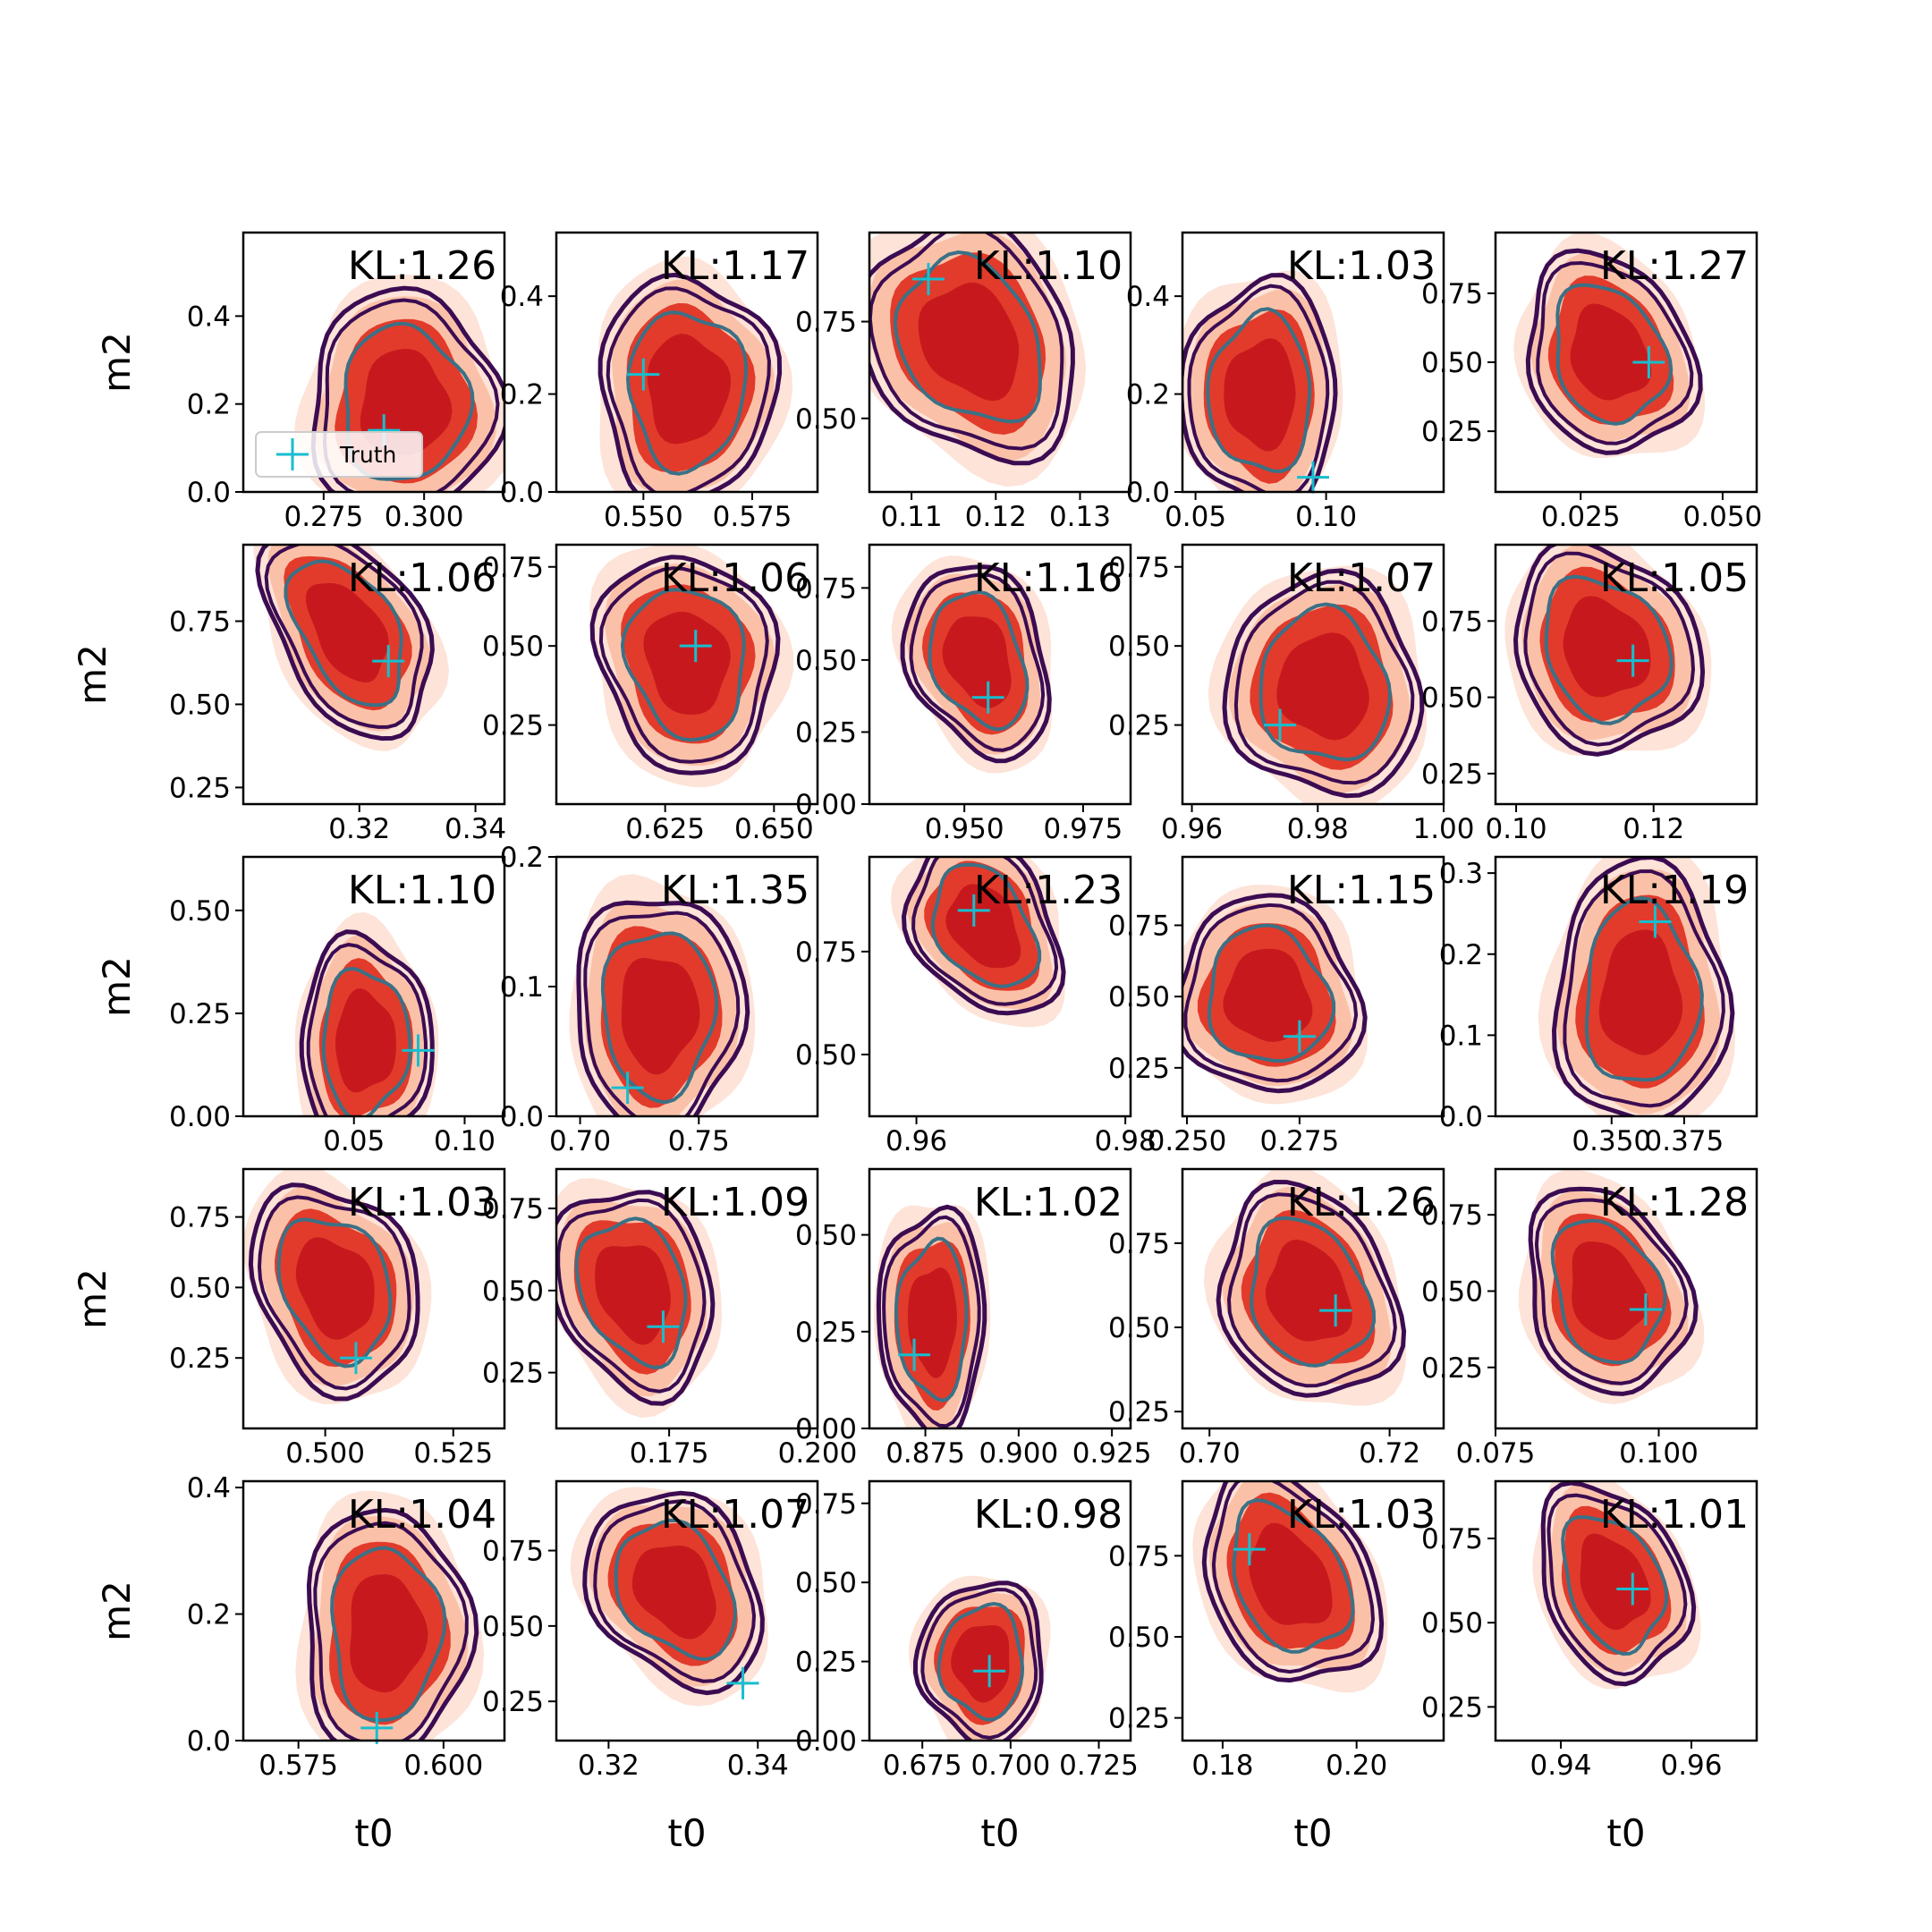 The height and width of the screenshot is (1932, 1932). Describe the element at coordinates (1443, 829) in the screenshot. I see `x-tick-label: 1.00` at that location.